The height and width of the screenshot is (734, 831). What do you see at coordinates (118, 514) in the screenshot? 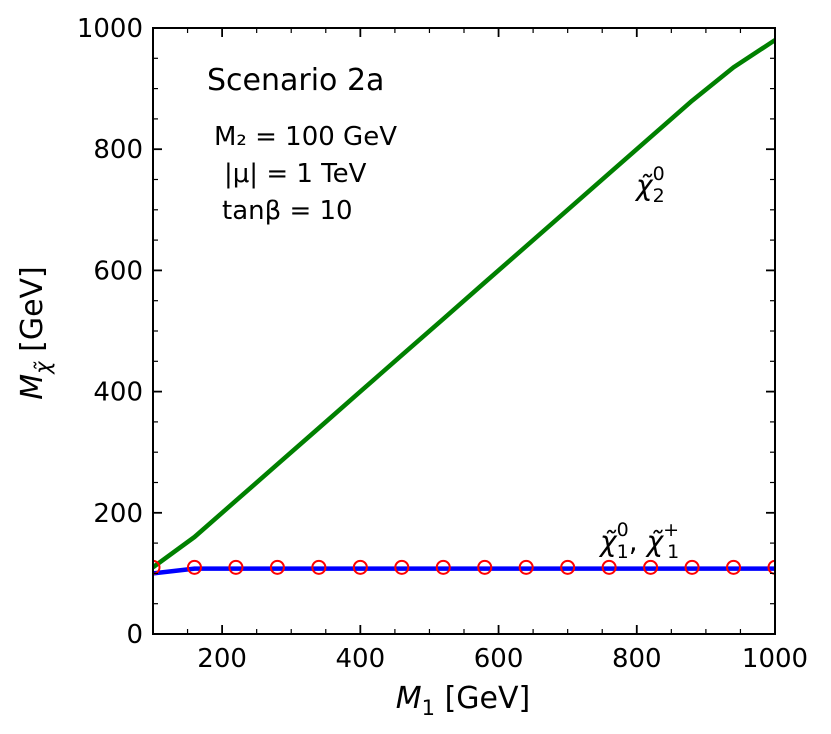
I see `y-tick-label: 200` at bounding box center [118, 514].